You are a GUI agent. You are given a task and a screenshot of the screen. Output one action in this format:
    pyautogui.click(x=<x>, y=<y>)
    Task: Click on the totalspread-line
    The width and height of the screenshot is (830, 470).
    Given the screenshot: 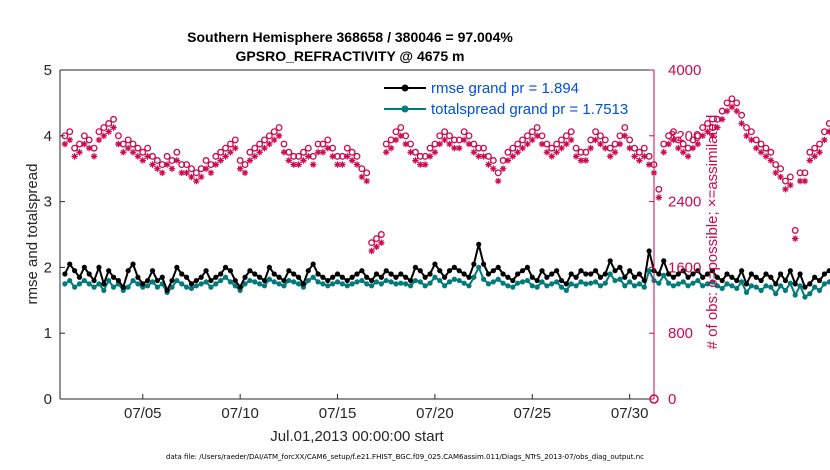 What is the action you would take?
    pyautogui.click(x=447, y=281)
    